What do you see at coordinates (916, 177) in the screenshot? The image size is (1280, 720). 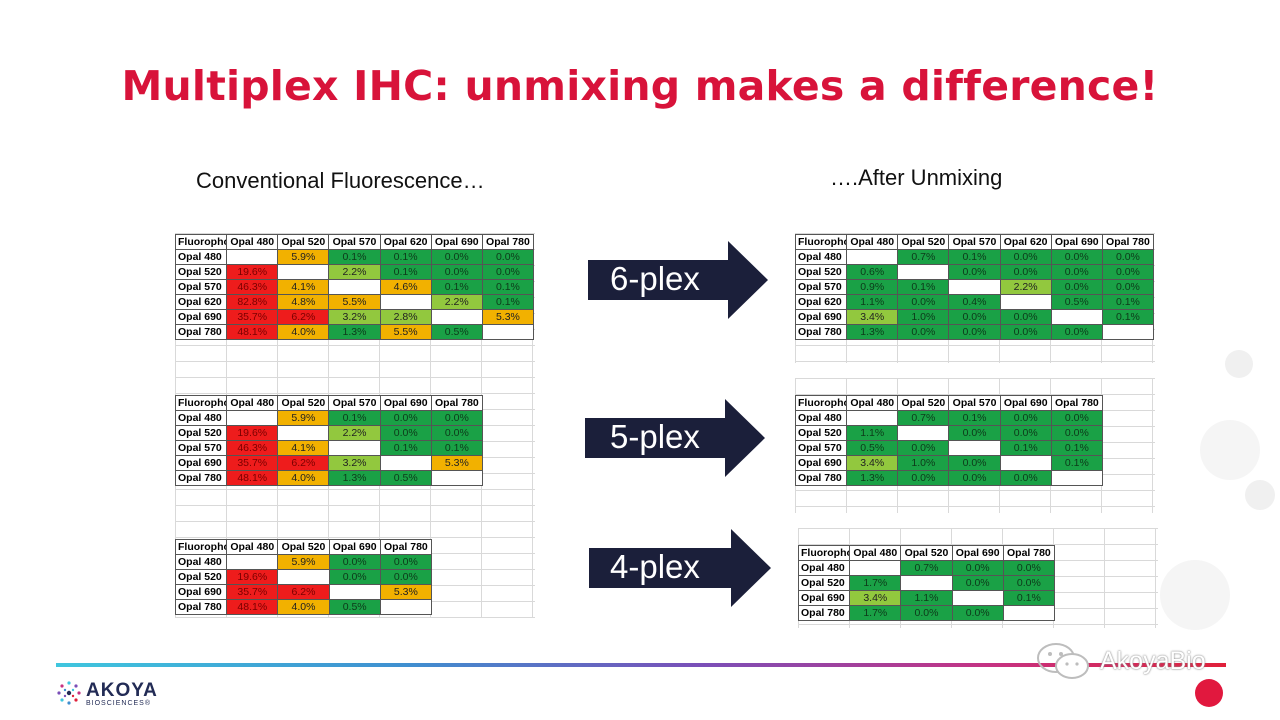 I see `right-heading: ….After Unmixing` at bounding box center [916, 177].